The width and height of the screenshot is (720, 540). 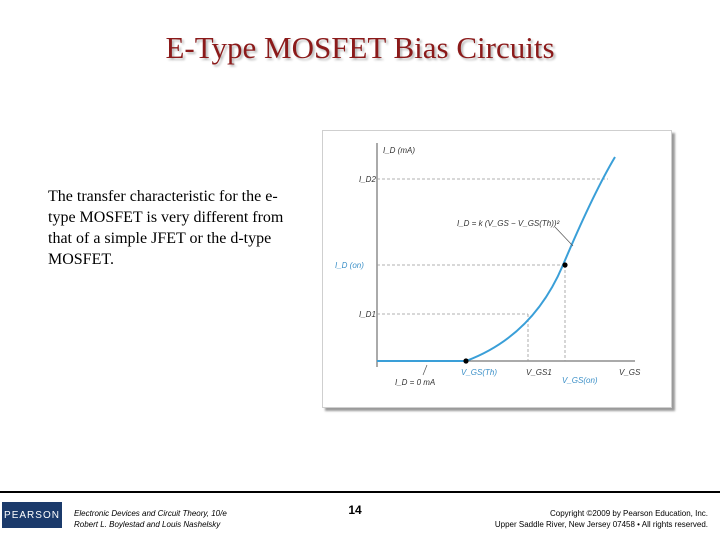 I want to click on idon-label: I_D (on), so click(x=349, y=265).